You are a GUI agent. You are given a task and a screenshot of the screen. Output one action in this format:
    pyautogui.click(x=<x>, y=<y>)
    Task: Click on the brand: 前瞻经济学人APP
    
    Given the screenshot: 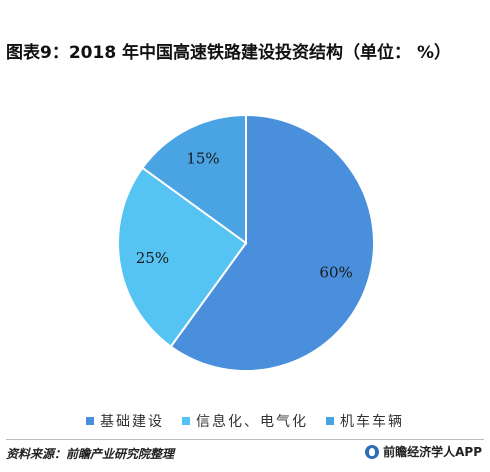 What is the action you would take?
    pyautogui.click(x=423, y=451)
    